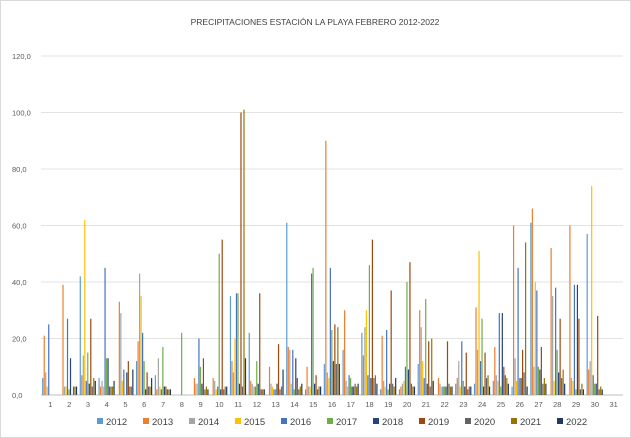 The image size is (631, 438). I want to click on legend-label: 2020, so click(484, 422).